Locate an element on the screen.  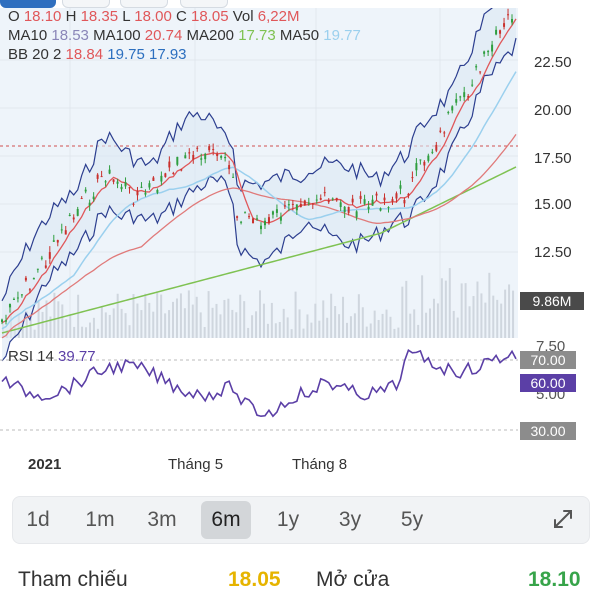
range-button-6m: 6m is located at coordinates (226, 520).